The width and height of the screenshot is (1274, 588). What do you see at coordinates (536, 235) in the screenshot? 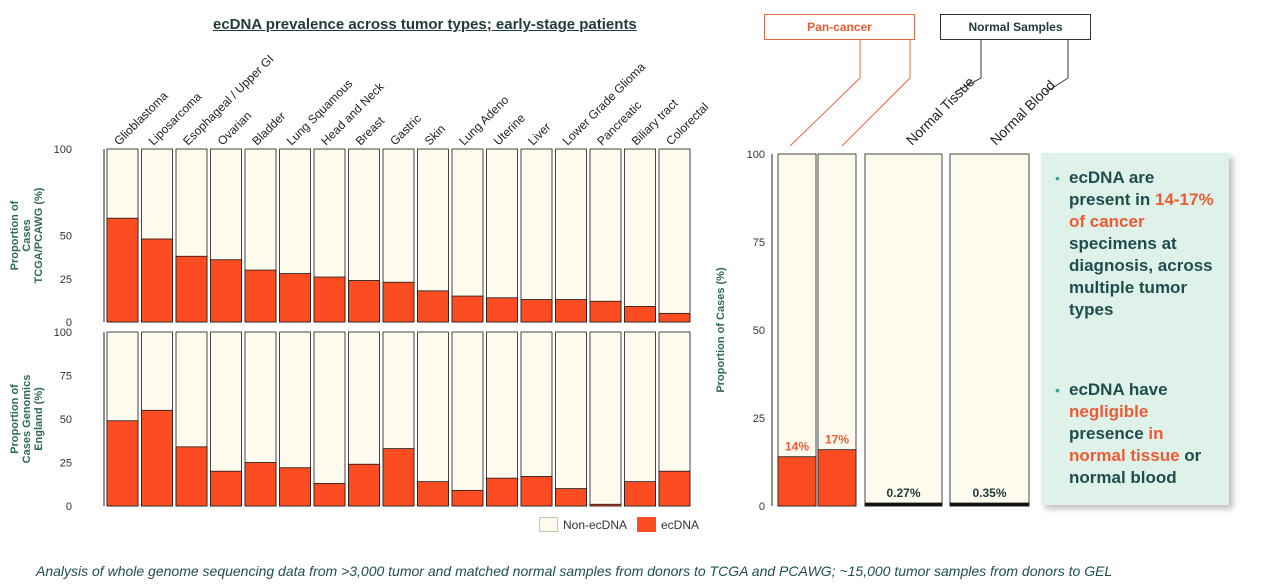
I see `bar-nonecdna-liver` at bounding box center [536, 235].